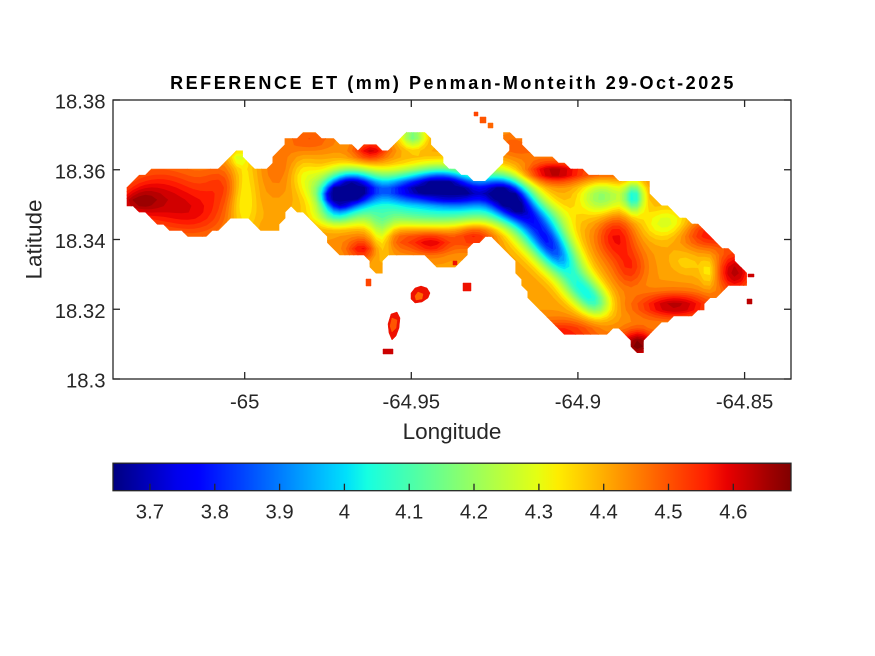  I want to click on svg-text: -65, so click(244, 403).